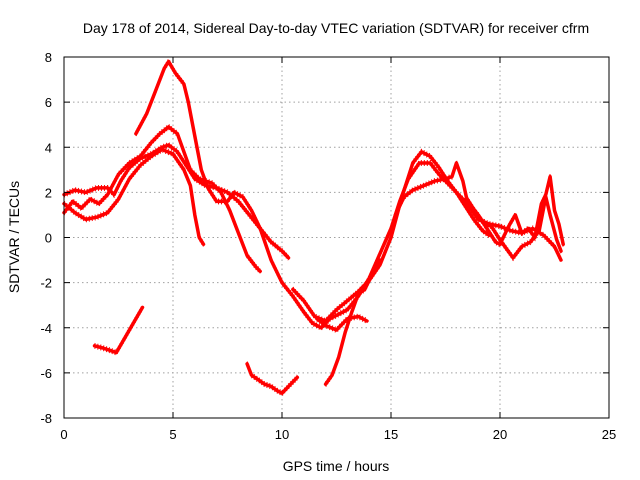 This screenshot has width=640, height=480. What do you see at coordinates (500, 434) in the screenshot?
I see `x-tick-label: 20` at bounding box center [500, 434].